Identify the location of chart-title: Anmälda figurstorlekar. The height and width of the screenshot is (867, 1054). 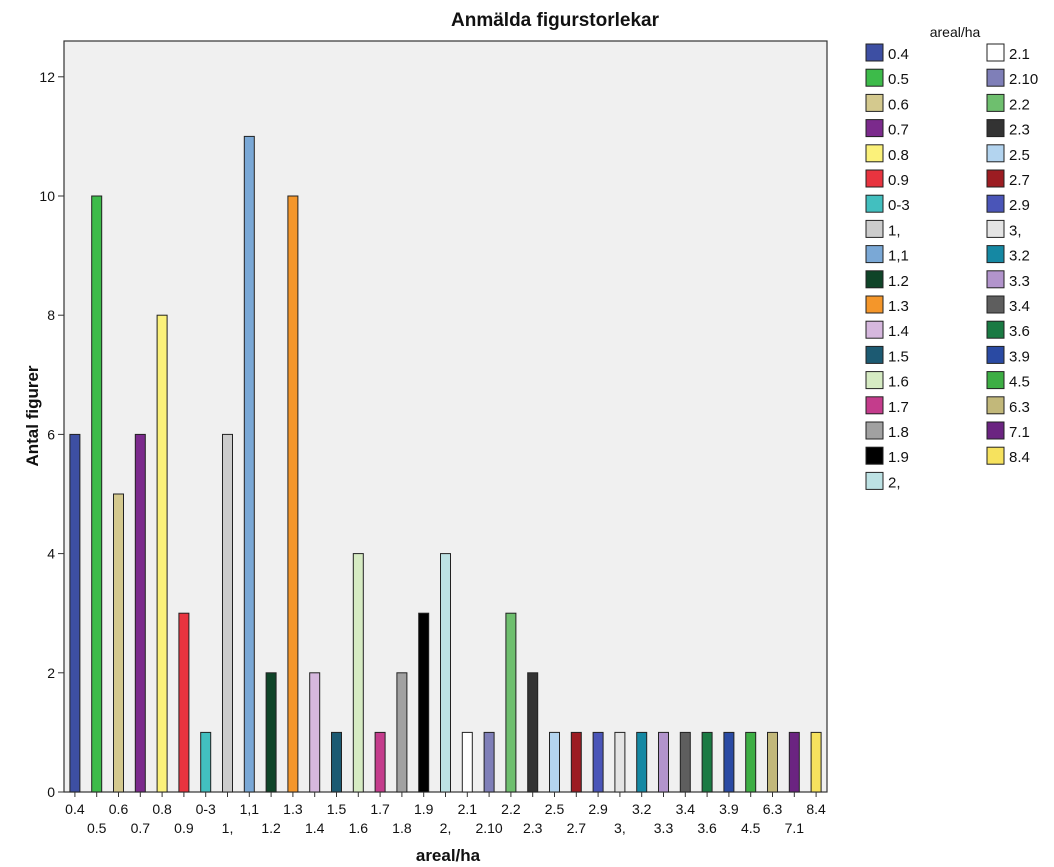
(555, 20).